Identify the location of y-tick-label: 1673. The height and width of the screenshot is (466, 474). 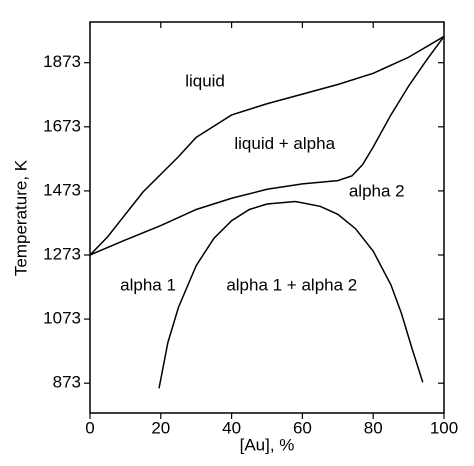
(62, 125).